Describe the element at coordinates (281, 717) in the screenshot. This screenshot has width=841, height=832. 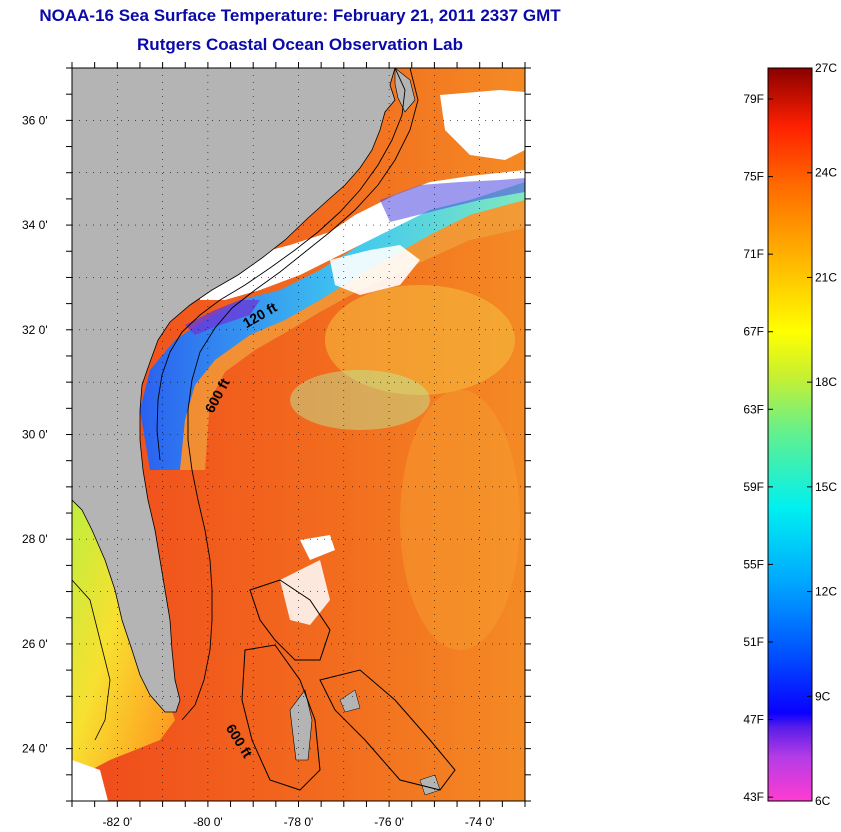
I see `great-bahama-bank-contour` at that location.